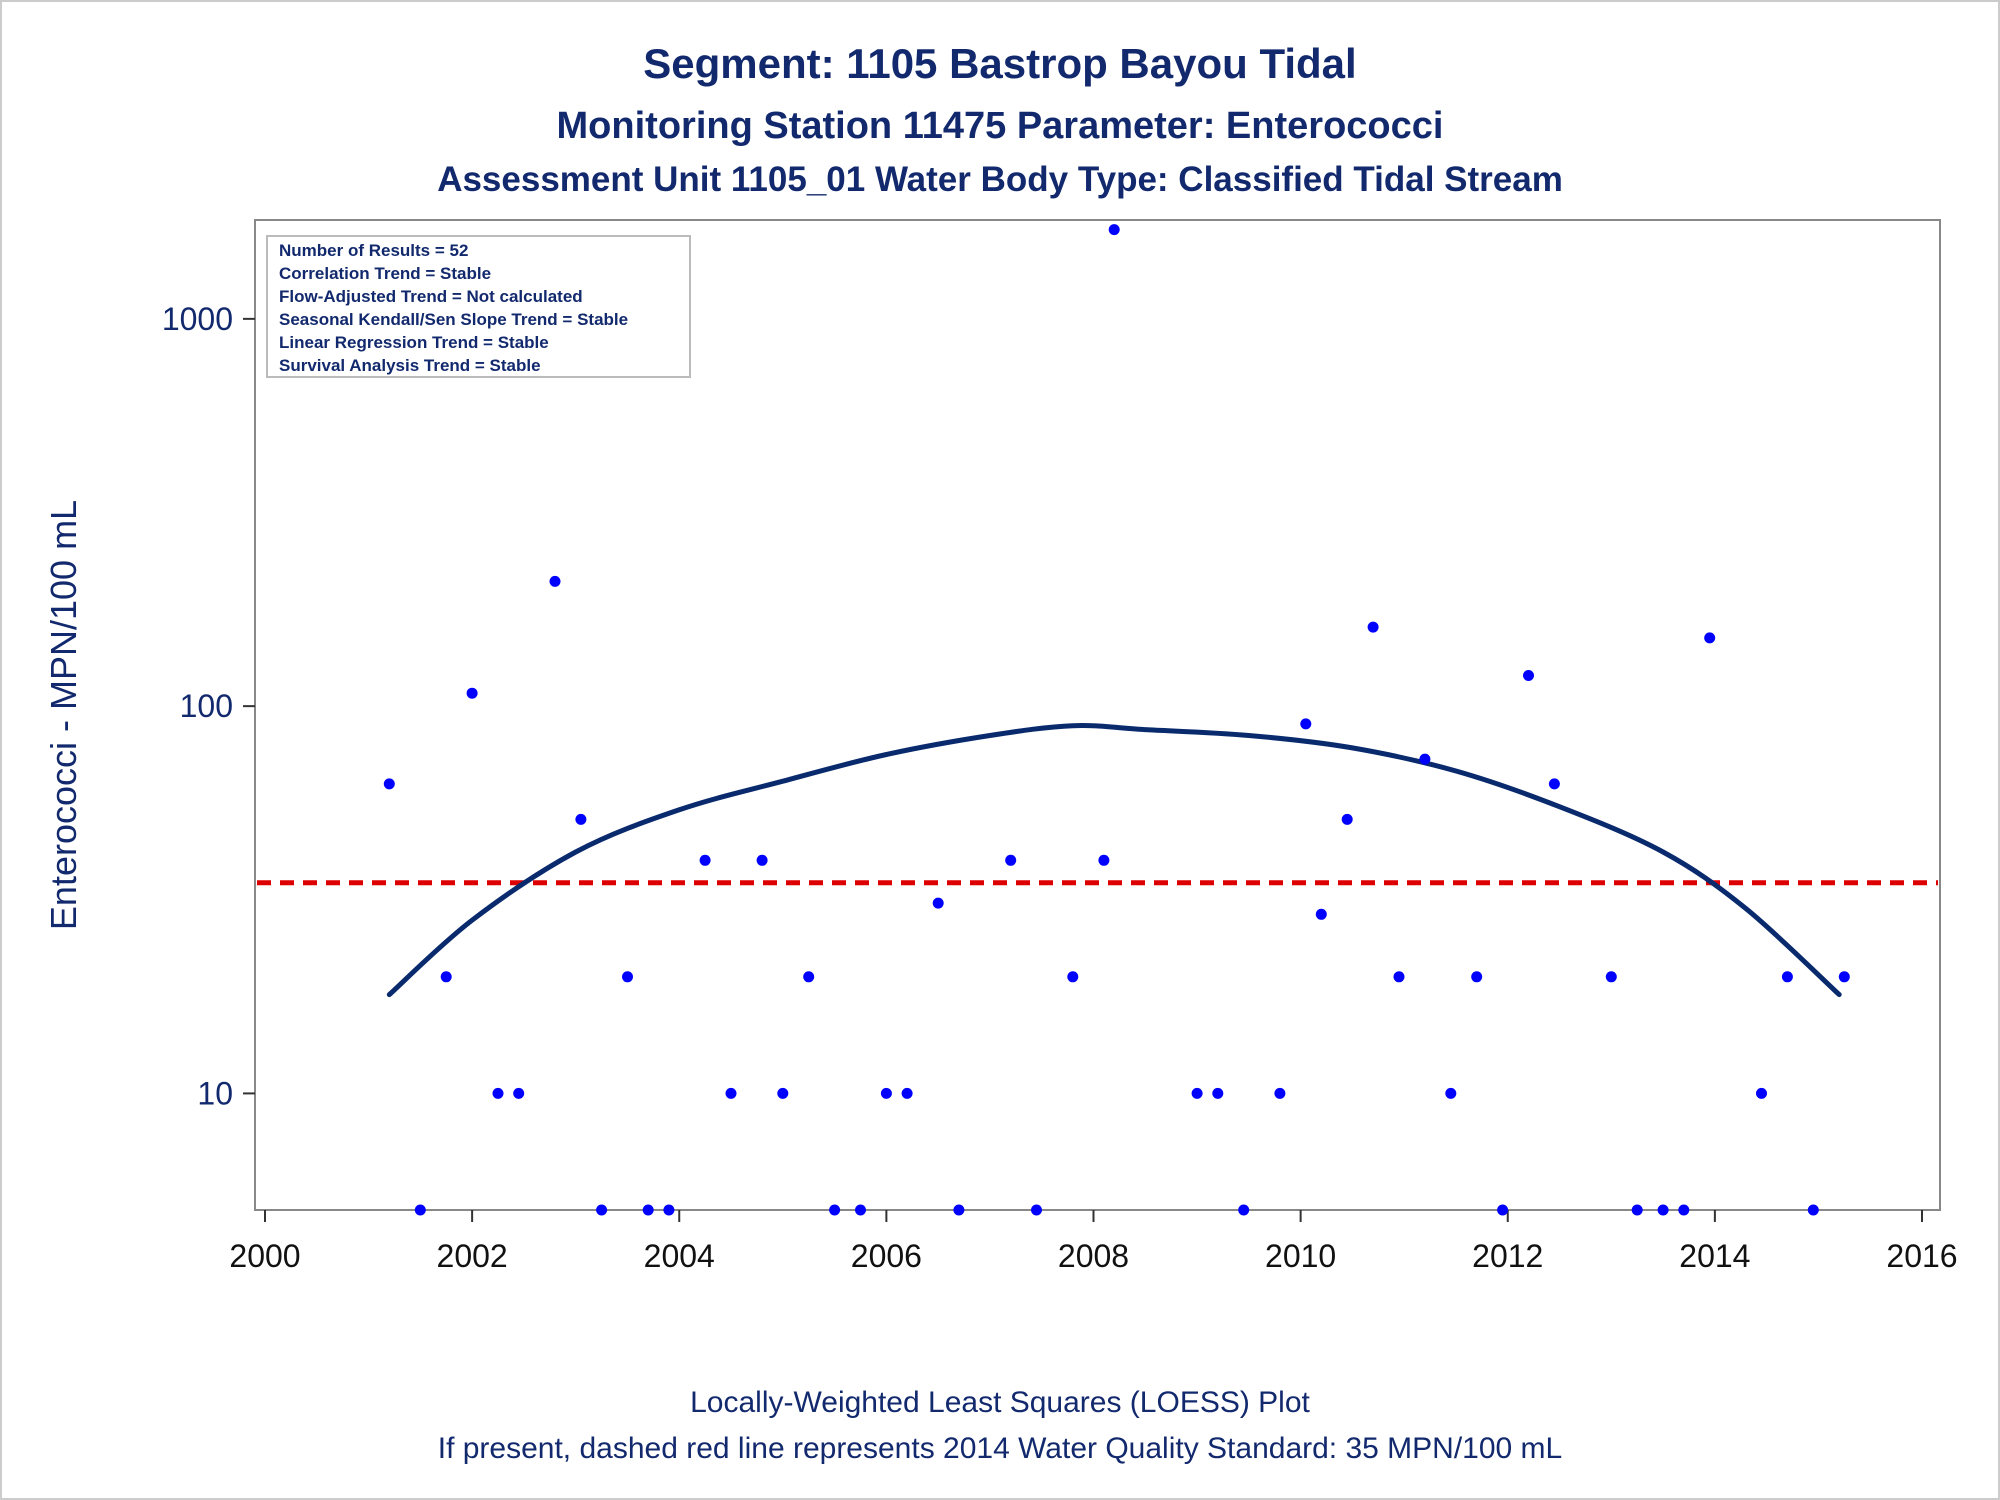  I want to click on x-tick-label: 2010, so click(1300, 1256).